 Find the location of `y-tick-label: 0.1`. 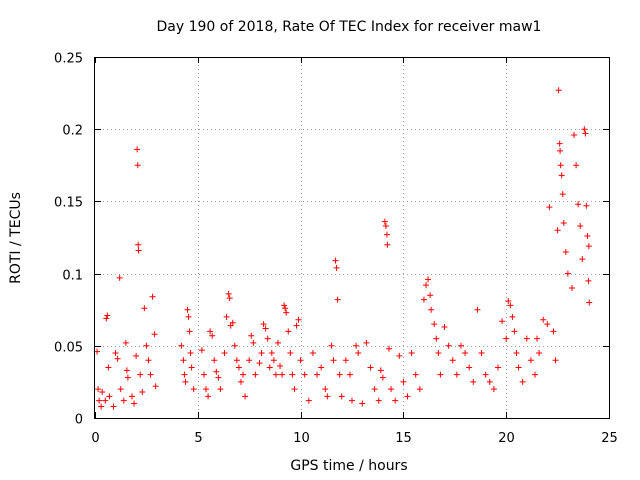

y-tick-label: 0.1 is located at coordinates (72, 276).